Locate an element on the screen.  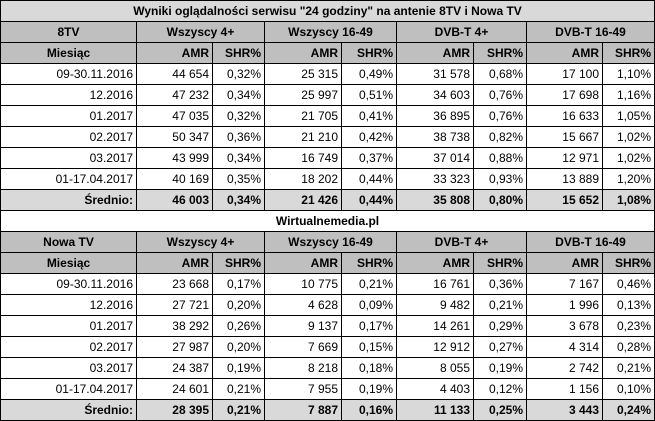
amr-cell: 43 999 is located at coordinates (174, 158).